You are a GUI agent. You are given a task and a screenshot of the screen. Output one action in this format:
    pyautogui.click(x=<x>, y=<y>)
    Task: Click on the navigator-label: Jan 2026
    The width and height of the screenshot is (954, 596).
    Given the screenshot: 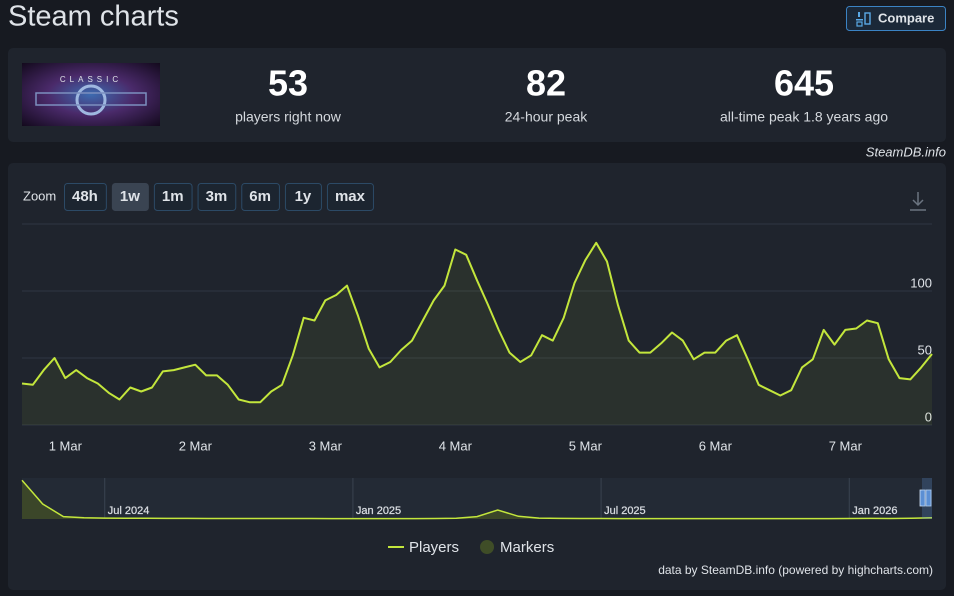 What is the action you would take?
    pyautogui.click(x=874, y=511)
    